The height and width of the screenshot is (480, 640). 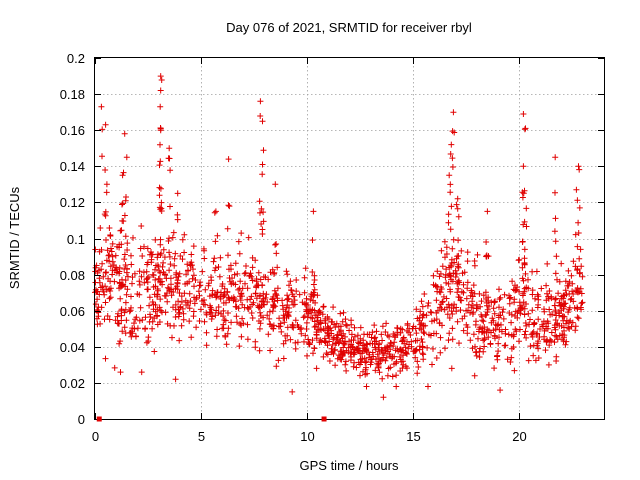 What do you see at coordinates (99, 419) in the screenshot?
I see `zero-marker` at bounding box center [99, 419].